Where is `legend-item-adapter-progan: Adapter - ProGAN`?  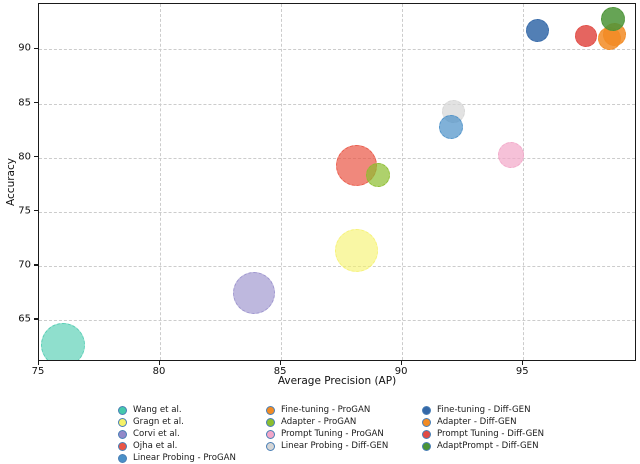
legend-item-adapter-progan: Adapter - ProGAN is located at coordinates (327, 422).